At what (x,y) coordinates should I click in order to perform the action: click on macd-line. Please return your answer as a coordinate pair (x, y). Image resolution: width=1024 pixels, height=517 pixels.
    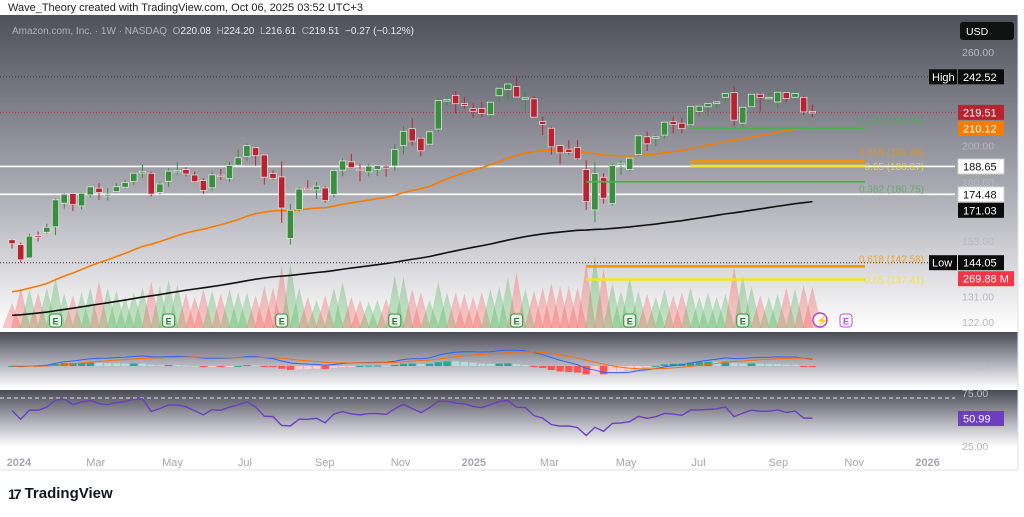
    Looking at the image, I should click on (412, 361).